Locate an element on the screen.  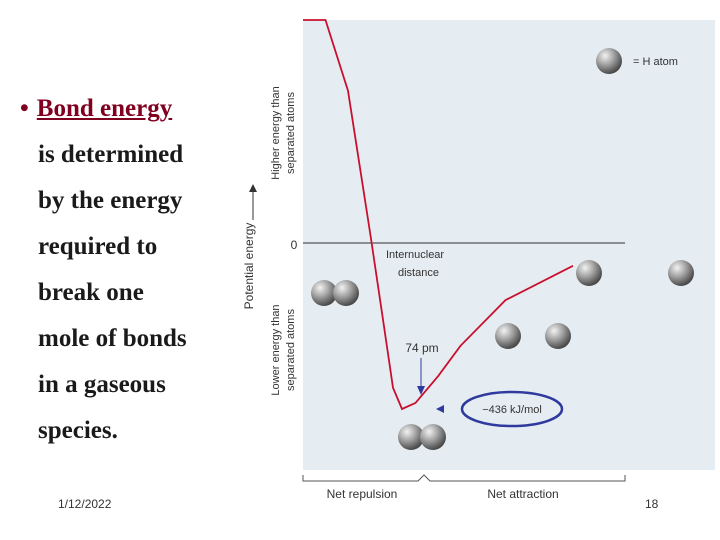
footer-date: 1/12/2022 is located at coordinates (85, 504).